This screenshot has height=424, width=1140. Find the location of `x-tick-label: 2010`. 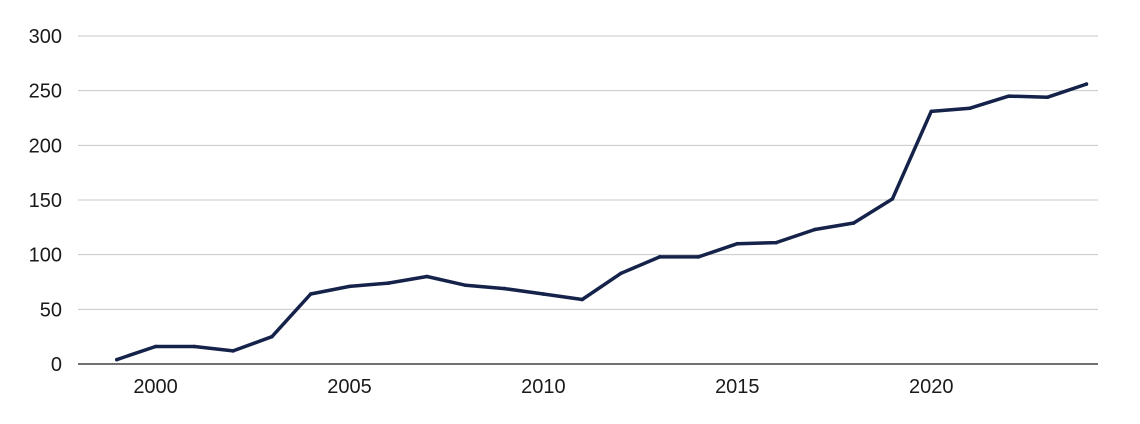

x-tick-label: 2010 is located at coordinates (543, 387).